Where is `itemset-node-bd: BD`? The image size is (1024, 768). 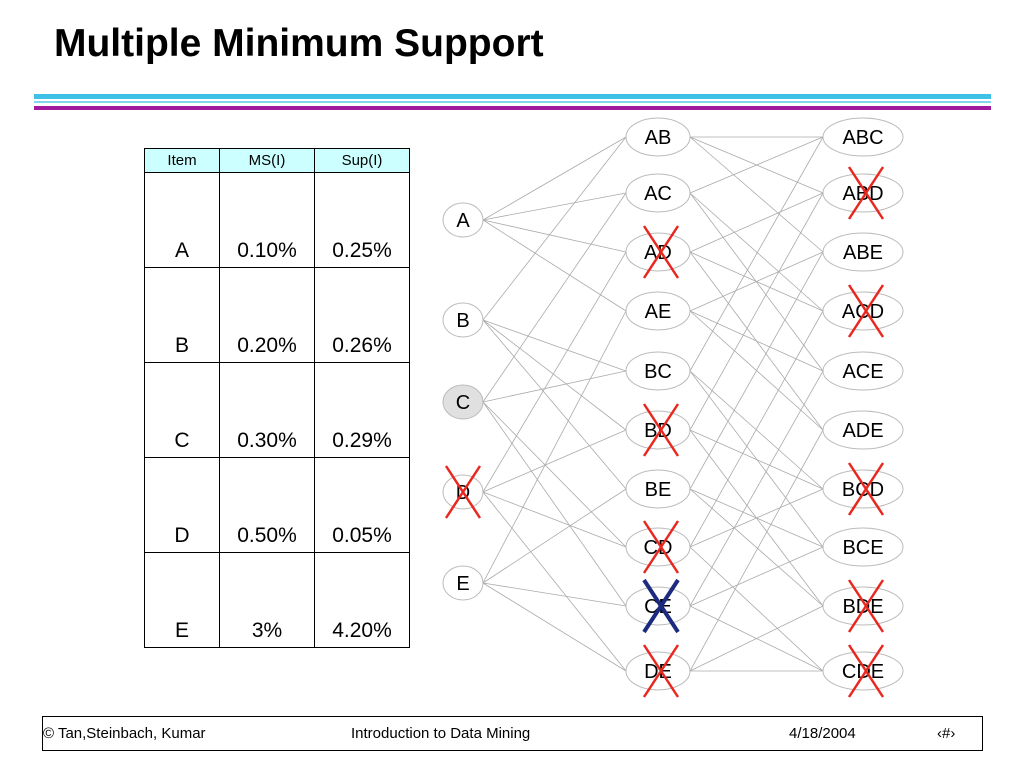 itemset-node-bd: BD is located at coordinates (658, 430).